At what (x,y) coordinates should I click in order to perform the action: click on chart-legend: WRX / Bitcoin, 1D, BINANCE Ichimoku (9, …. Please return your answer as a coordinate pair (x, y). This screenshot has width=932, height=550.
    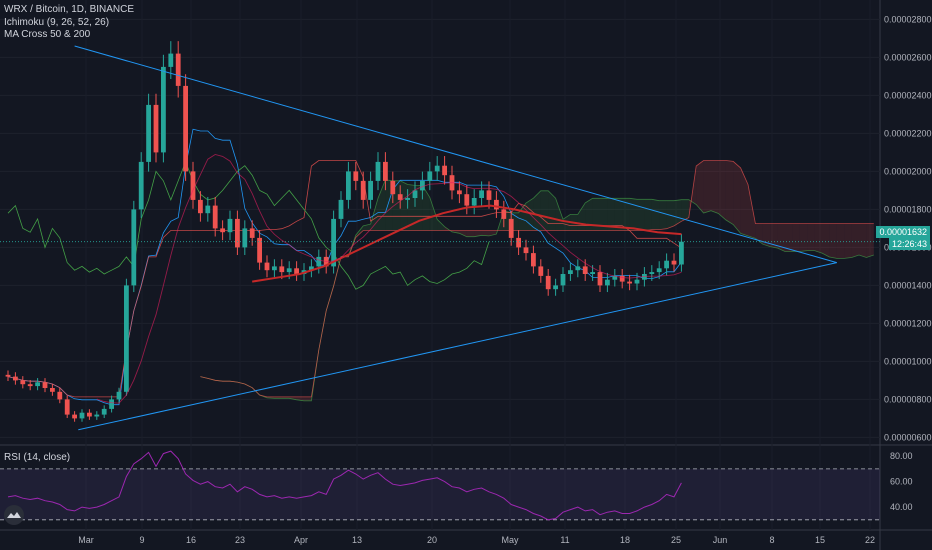
    Looking at the image, I should click on (69, 23).